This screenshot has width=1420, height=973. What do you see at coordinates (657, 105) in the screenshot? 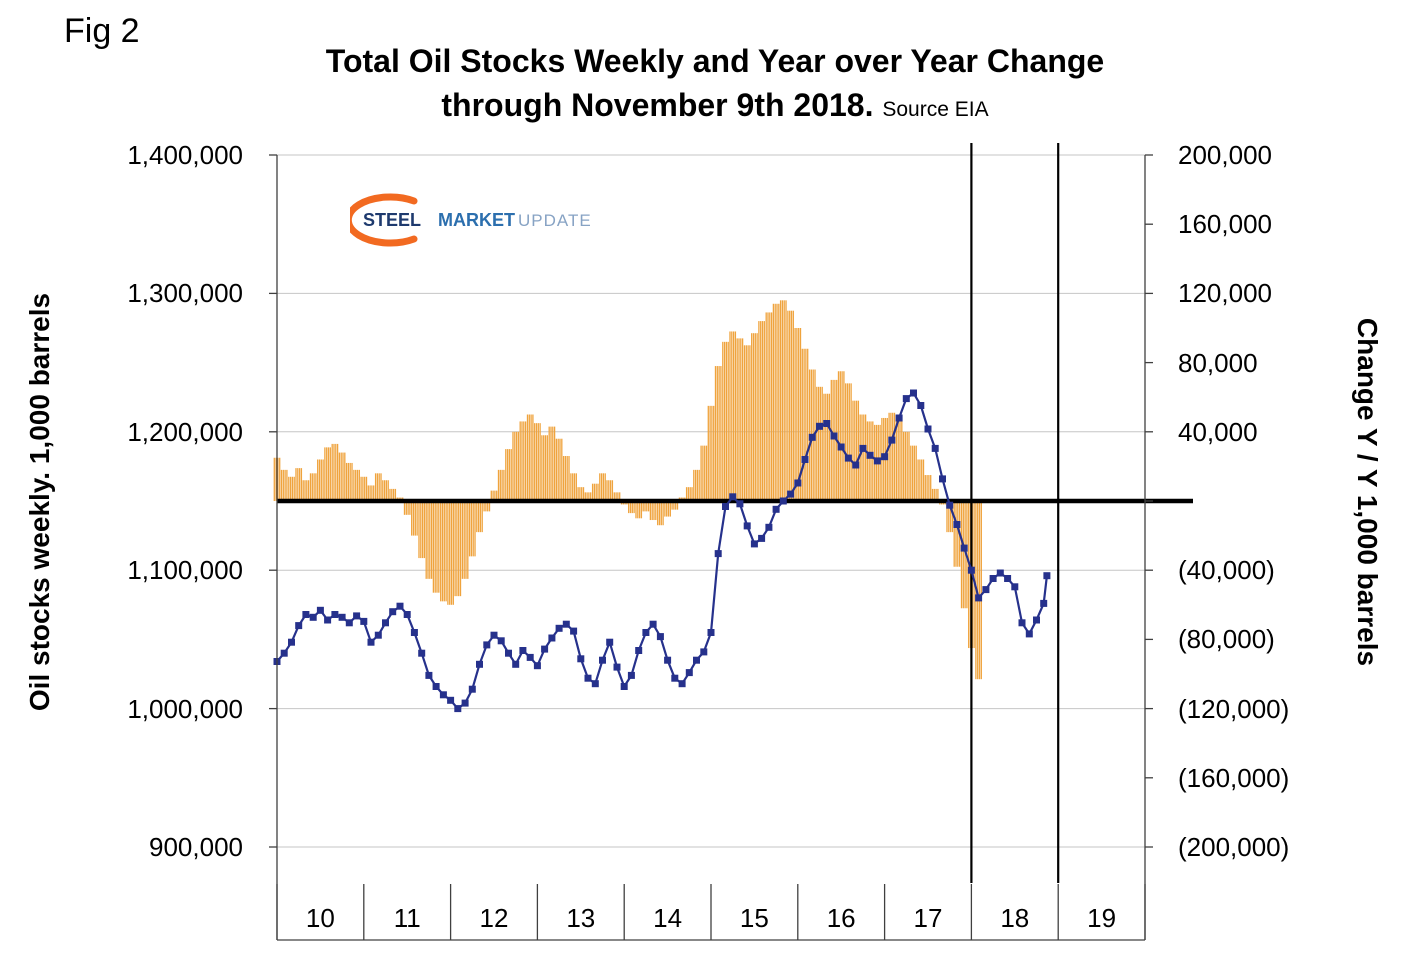
I see `chart-title-line2-text: through November 9th 2018.` at bounding box center [657, 105].